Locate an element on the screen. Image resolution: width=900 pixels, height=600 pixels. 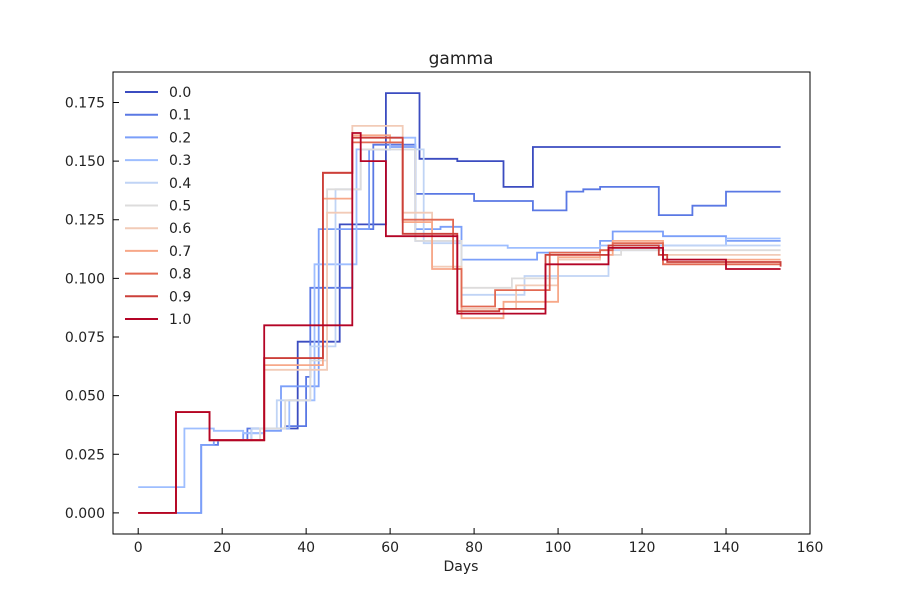
y-tick-label: 0.050 is located at coordinates (85, 397).